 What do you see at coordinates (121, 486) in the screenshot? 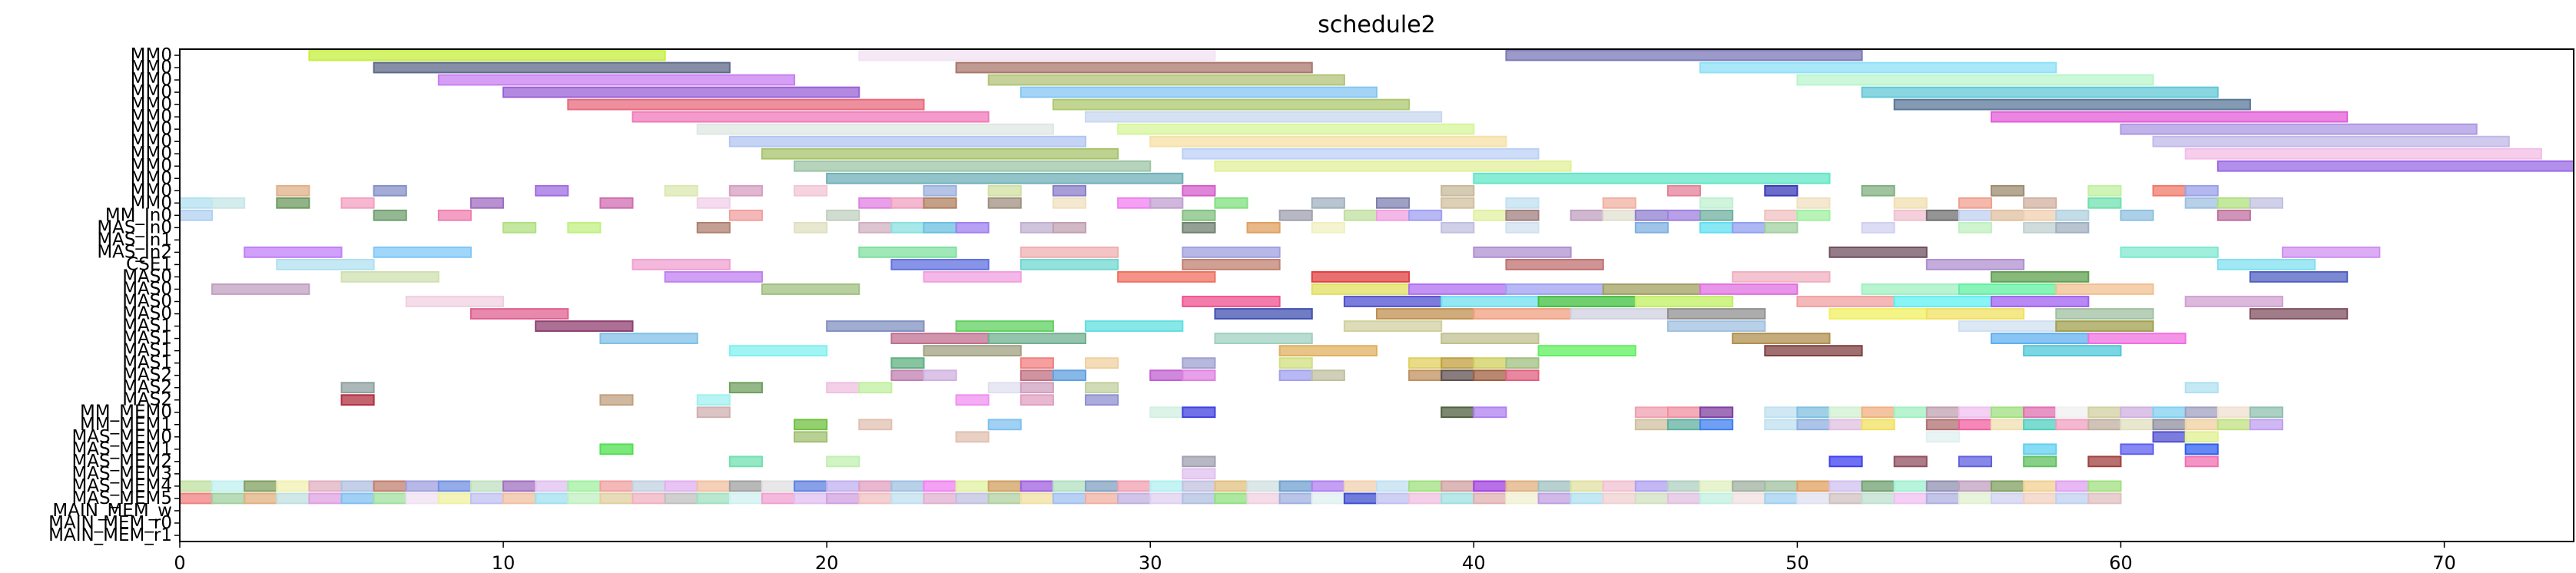
I see `row-label: MAS_MEM4` at bounding box center [121, 486].